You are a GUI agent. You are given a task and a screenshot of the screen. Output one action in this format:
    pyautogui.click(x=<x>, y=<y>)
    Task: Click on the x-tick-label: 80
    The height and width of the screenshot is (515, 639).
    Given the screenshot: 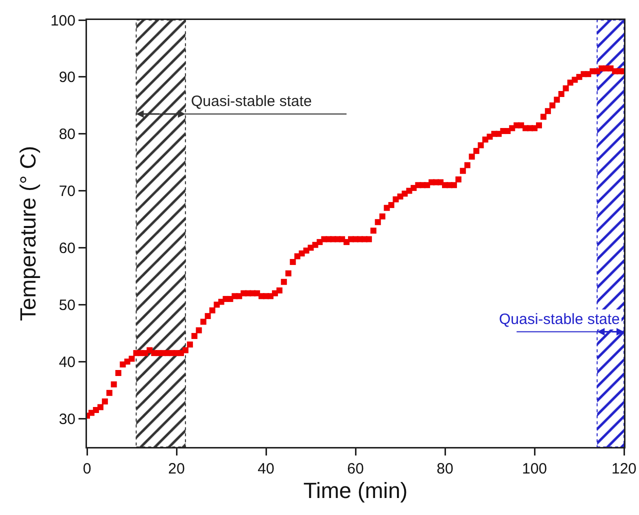 What is the action you would take?
    pyautogui.click(x=445, y=469)
    